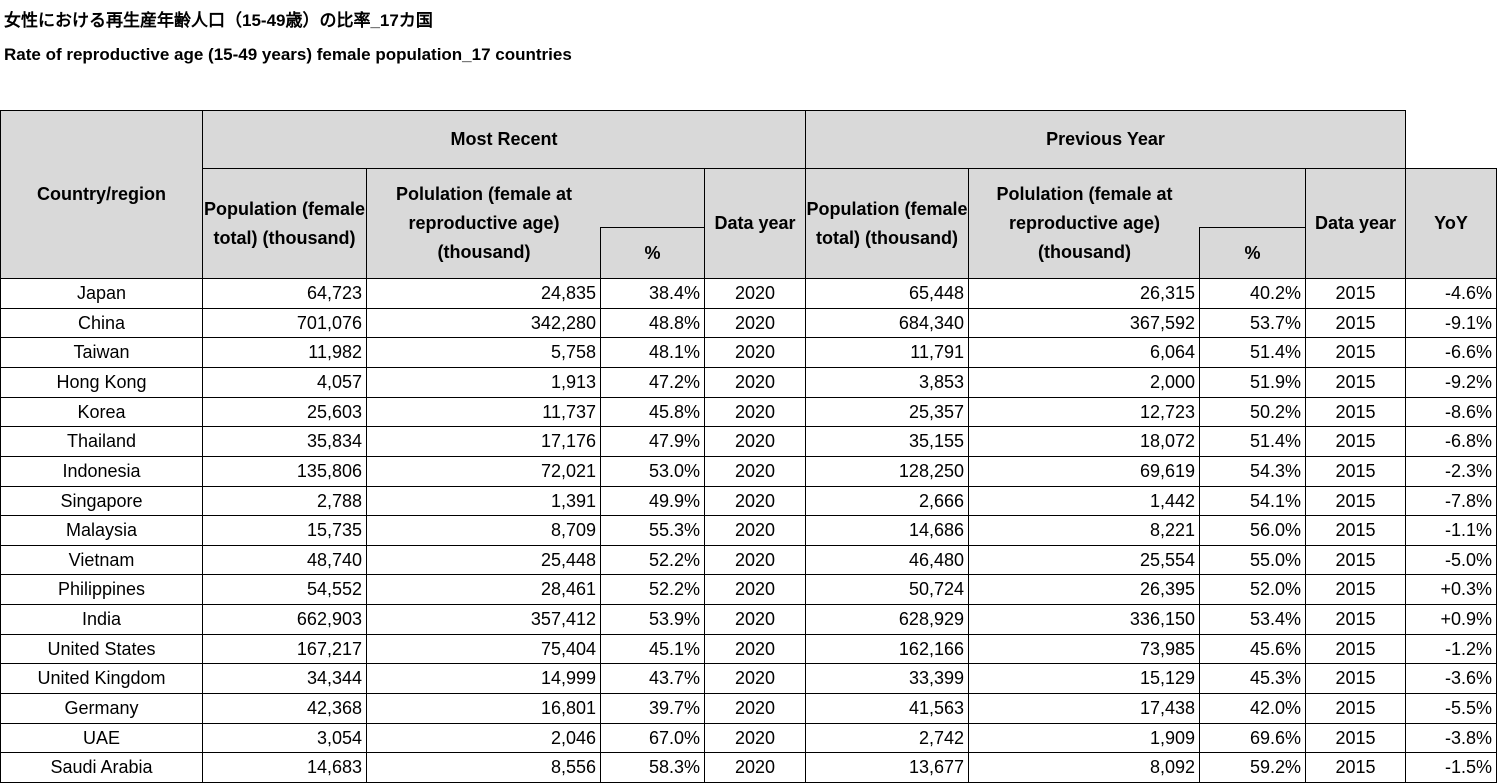 Image resolution: width=1498 pixels, height=783 pixels. I want to click on table-cell: Taiwan, so click(101, 352).